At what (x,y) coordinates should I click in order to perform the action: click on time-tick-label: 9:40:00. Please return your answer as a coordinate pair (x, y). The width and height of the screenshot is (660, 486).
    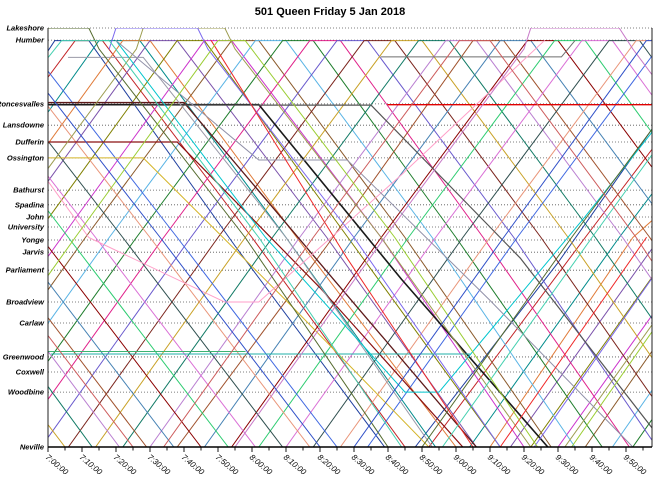
    Looking at the image, I should click on (601, 465).